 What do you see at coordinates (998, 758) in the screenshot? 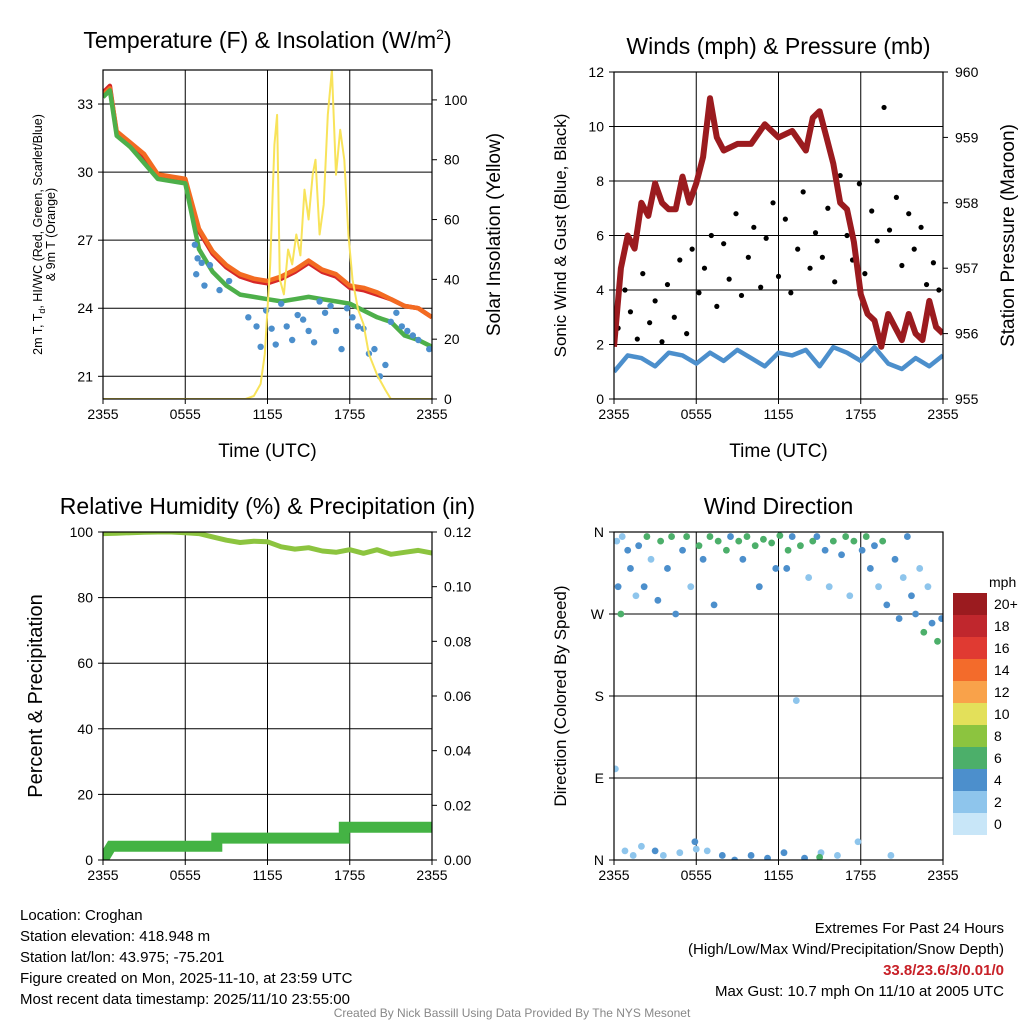
I see `colorbar-label: 6` at bounding box center [998, 758].